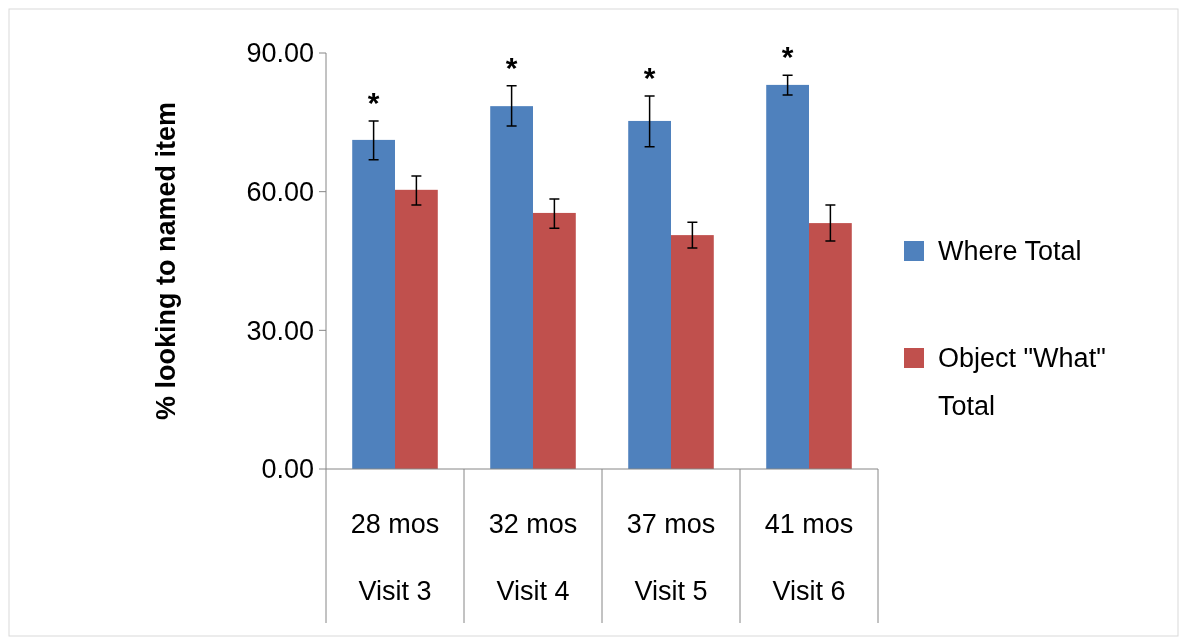 This screenshot has height=641, width=1183. I want to click on legend-label: Where Total, so click(1010, 251).